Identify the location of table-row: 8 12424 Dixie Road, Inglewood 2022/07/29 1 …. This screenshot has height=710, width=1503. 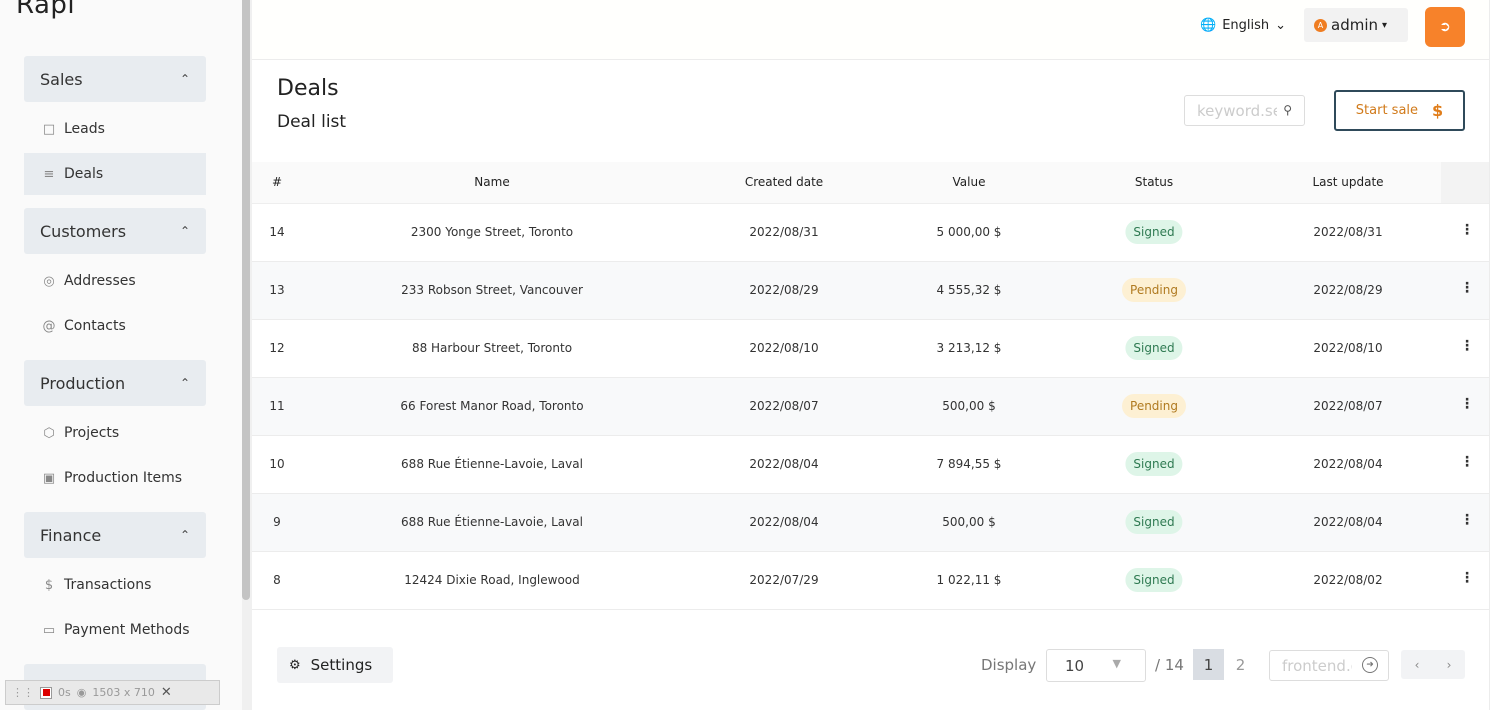
(870, 581).